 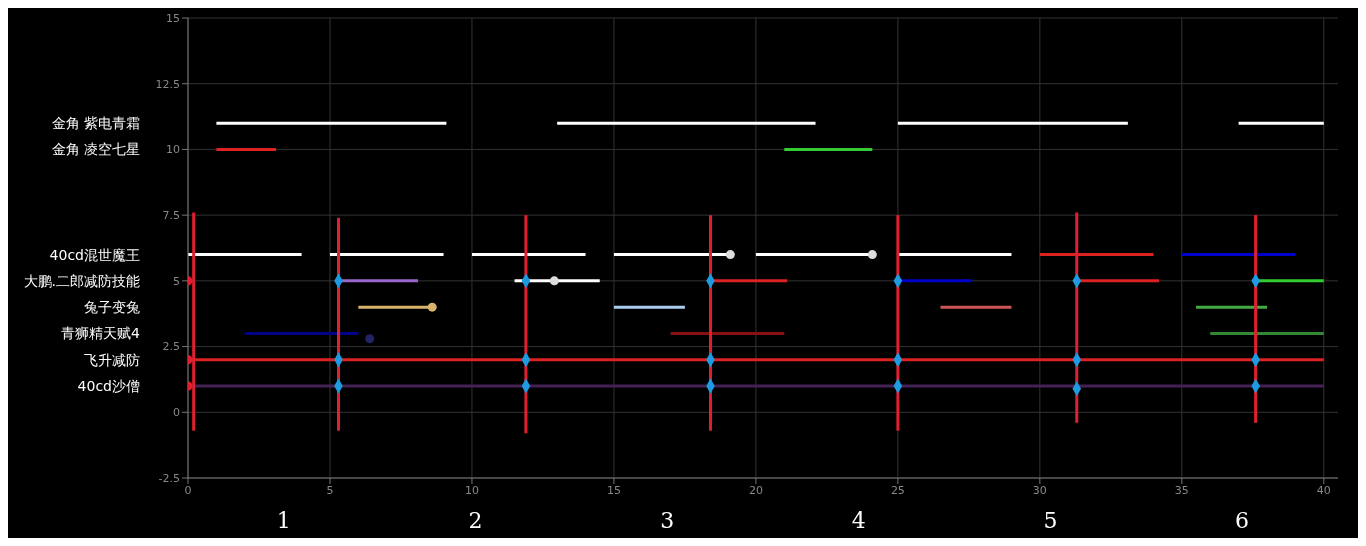 I want to click on y-tick-label: 12.5, so click(x=167, y=84).